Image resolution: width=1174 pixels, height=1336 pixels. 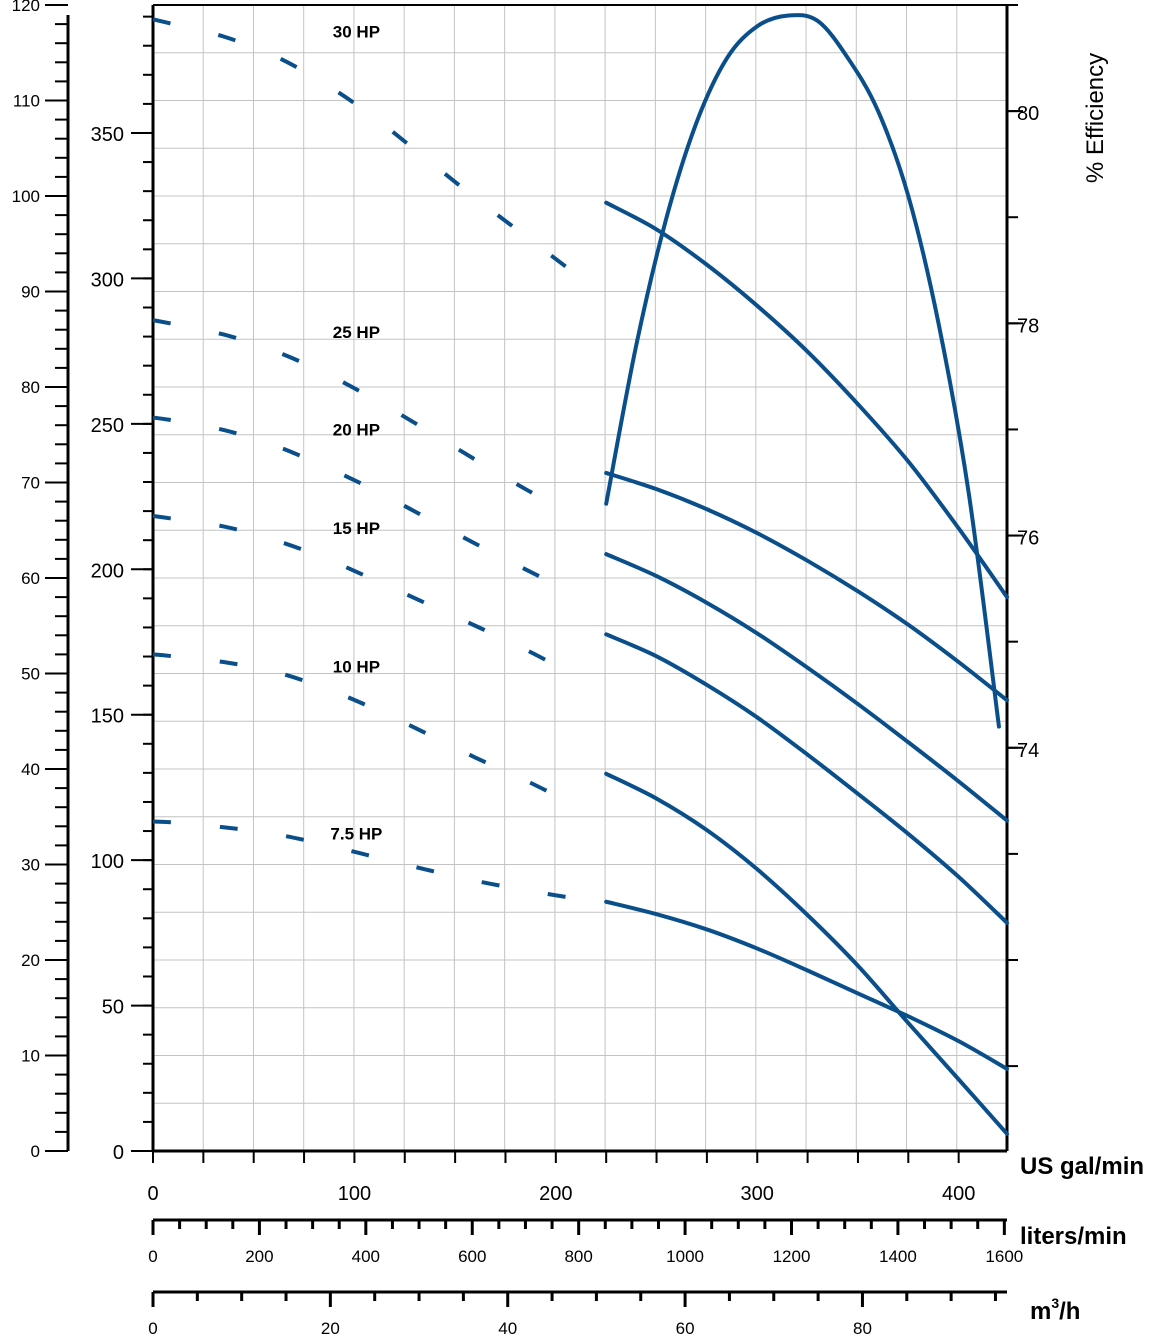 What do you see at coordinates (1028, 539) in the screenshot?
I see `y-eff-tick-label: 76` at bounding box center [1028, 539].